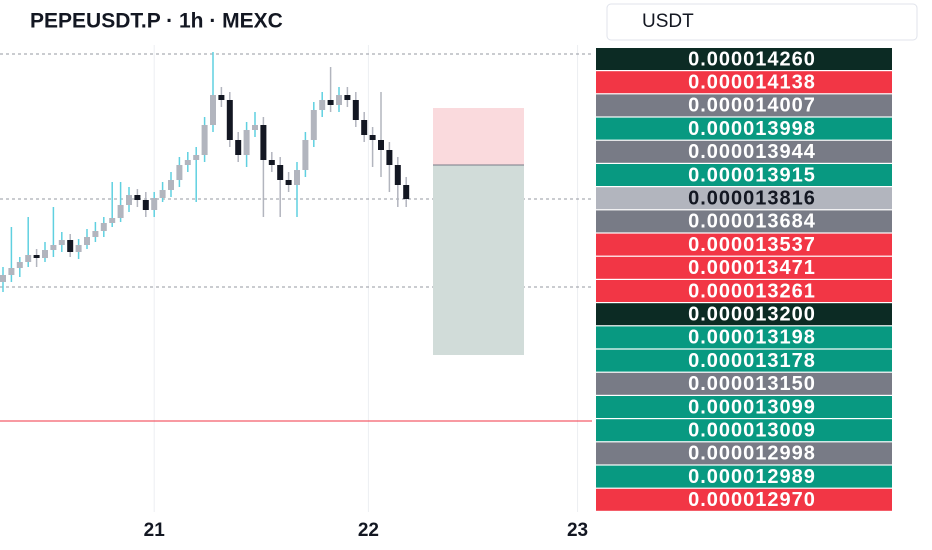  Describe the element at coordinates (752, 407) in the screenshot. I see `price-label: 0.000013099` at that location.